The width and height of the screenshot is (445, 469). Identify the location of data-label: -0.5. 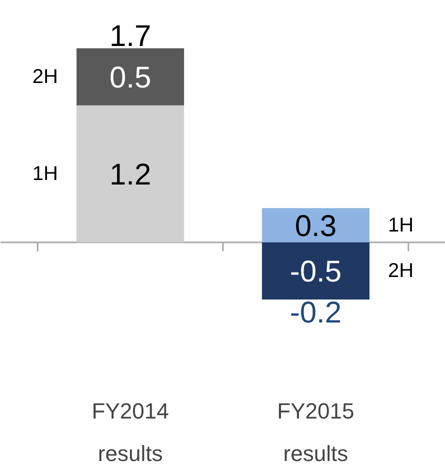
(316, 271).